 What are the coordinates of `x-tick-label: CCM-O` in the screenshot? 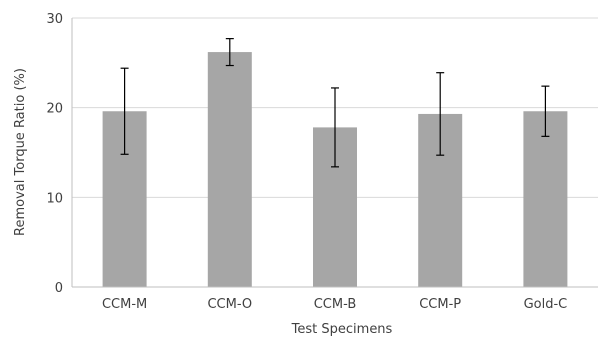 It's located at (229, 304).